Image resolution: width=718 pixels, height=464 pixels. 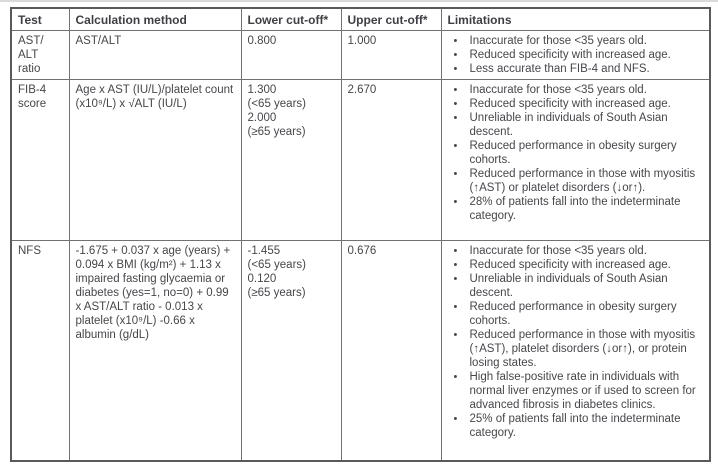 What do you see at coordinates (391, 55) in the screenshot?
I see `upper-cutoff-cell: 1.000` at bounding box center [391, 55].